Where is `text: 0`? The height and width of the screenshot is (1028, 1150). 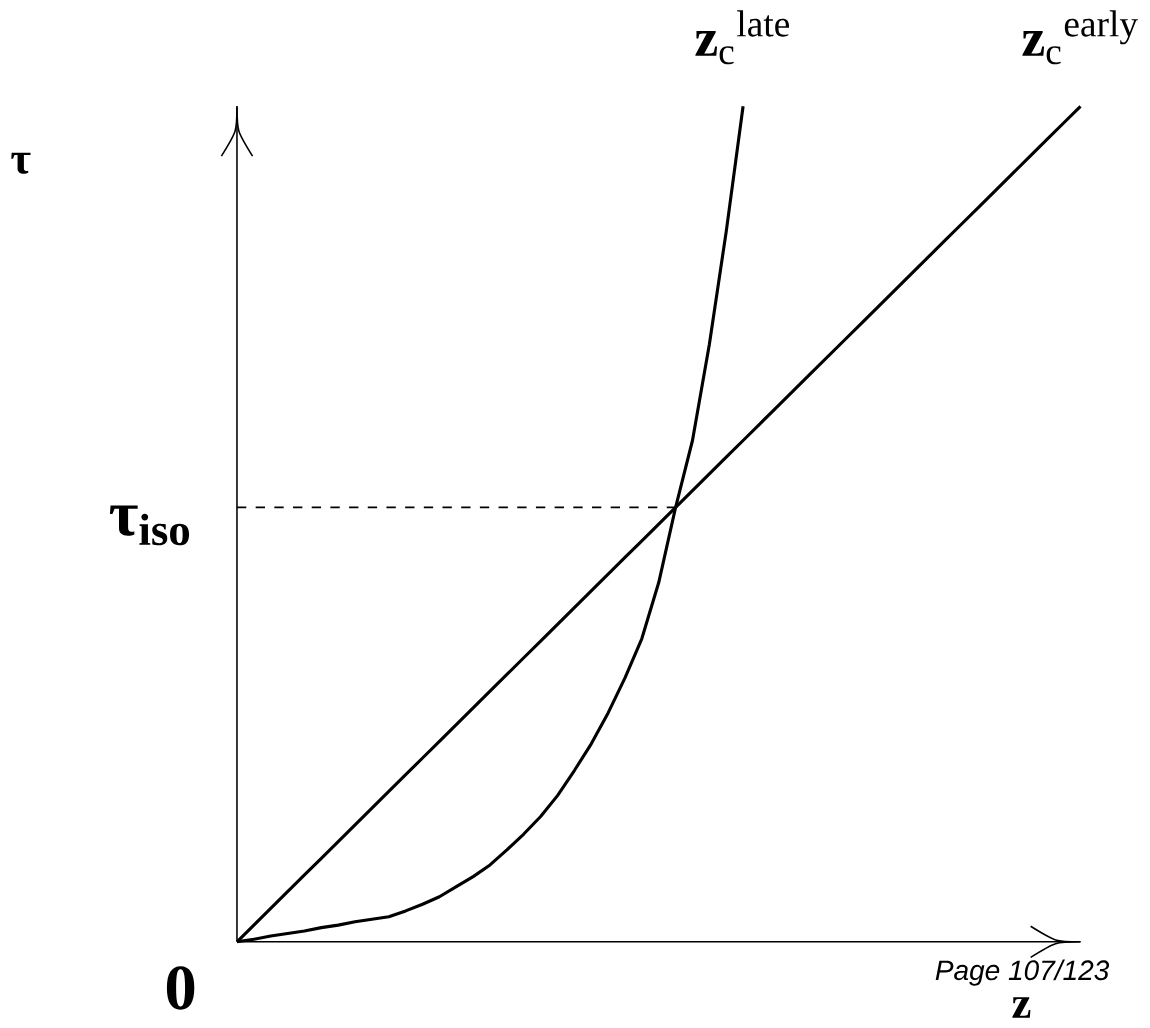 text: 0 is located at coordinates (180, 988).